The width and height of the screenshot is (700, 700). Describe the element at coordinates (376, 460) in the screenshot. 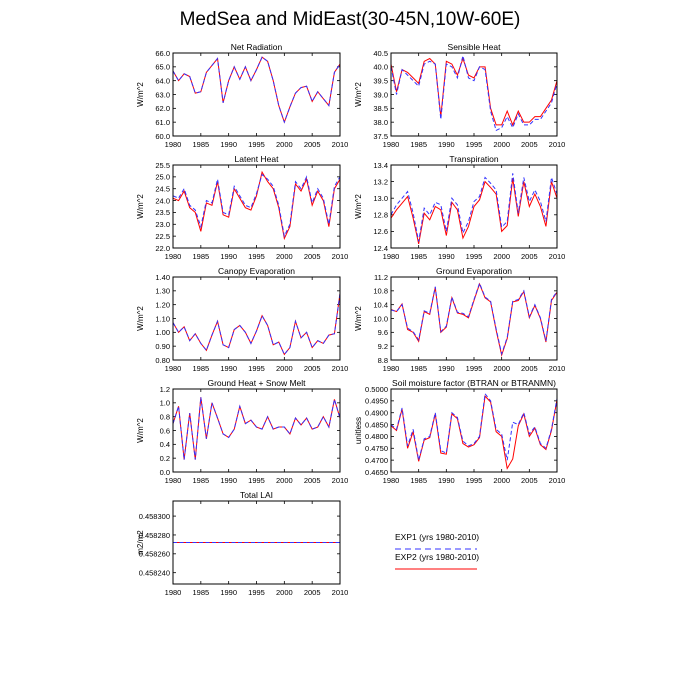

I see `y-tick-label: 0.4700` at that location.